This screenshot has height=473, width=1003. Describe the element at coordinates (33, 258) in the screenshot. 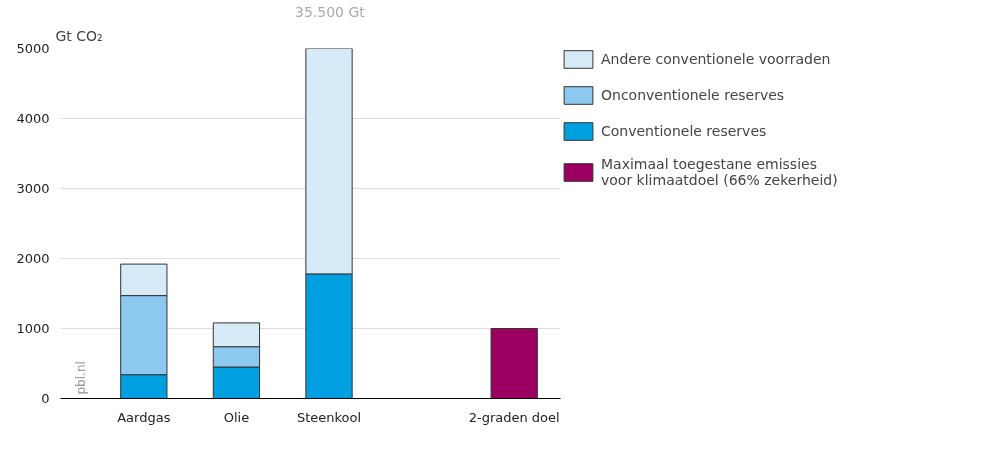

I see `y-tick-label: 2000` at that location.